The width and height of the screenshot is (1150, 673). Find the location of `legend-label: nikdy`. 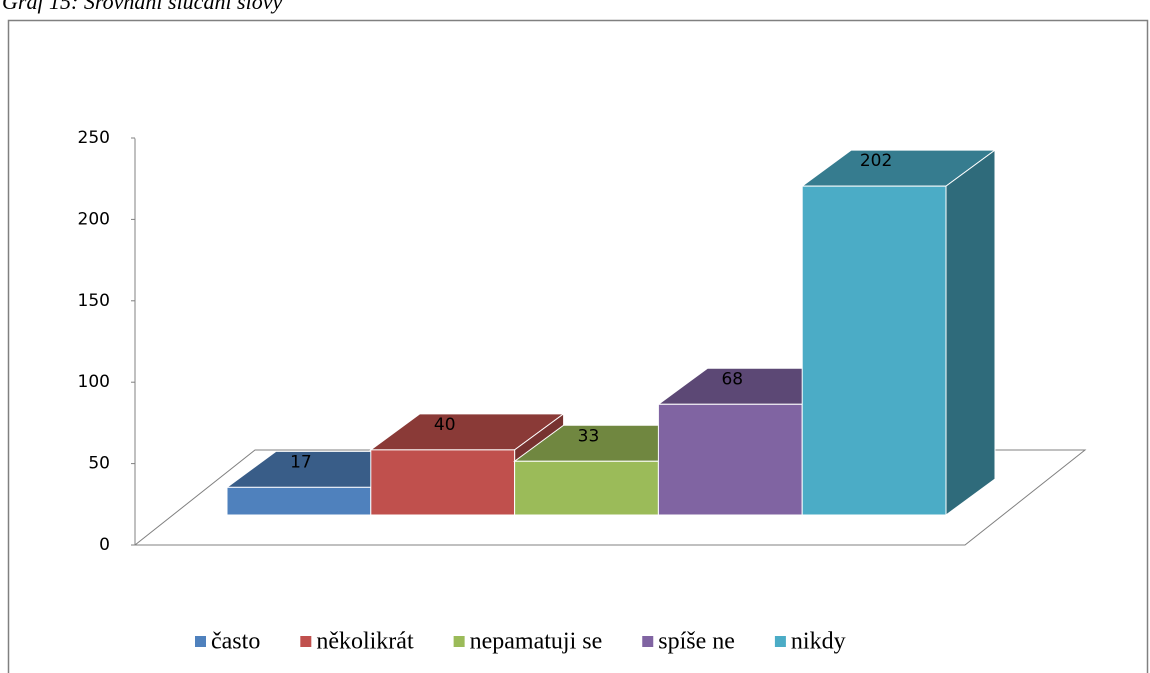

legend-label: nikdy is located at coordinates (818, 642).